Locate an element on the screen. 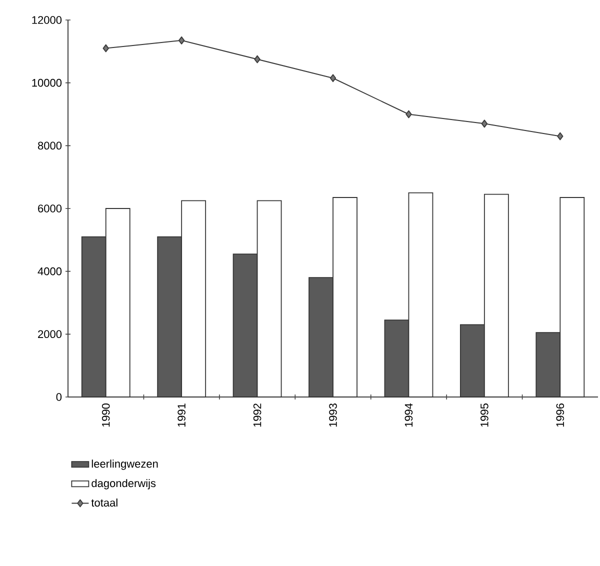 Image resolution: width=600 pixels, height=566 pixels. x-tick-label: 1994 is located at coordinates (408, 415).